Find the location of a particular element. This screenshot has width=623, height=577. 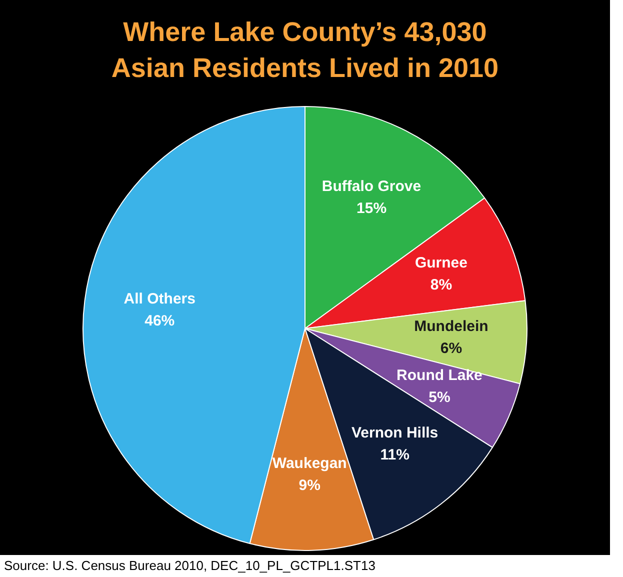

slice-label: Round Lake is located at coordinates (439, 375).